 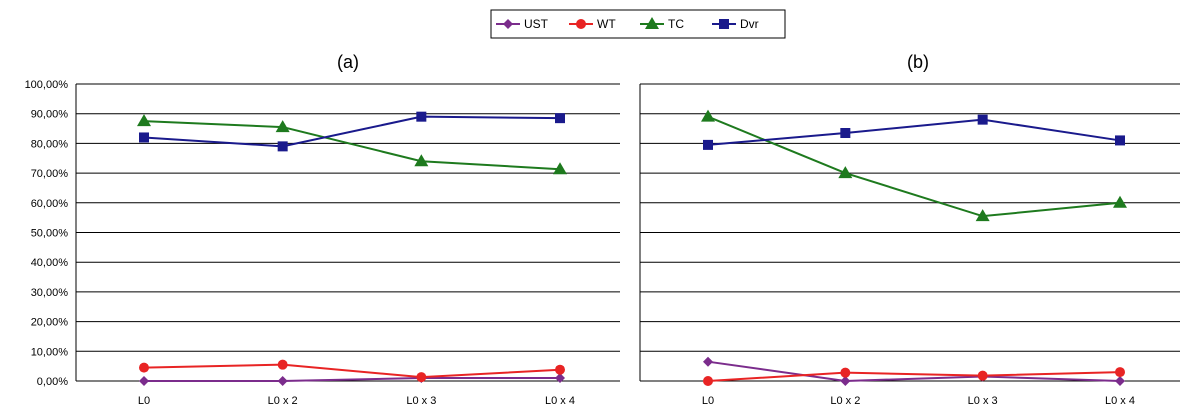 What do you see at coordinates (662, 24) in the screenshot?
I see `legend-item-tc: TC` at bounding box center [662, 24].